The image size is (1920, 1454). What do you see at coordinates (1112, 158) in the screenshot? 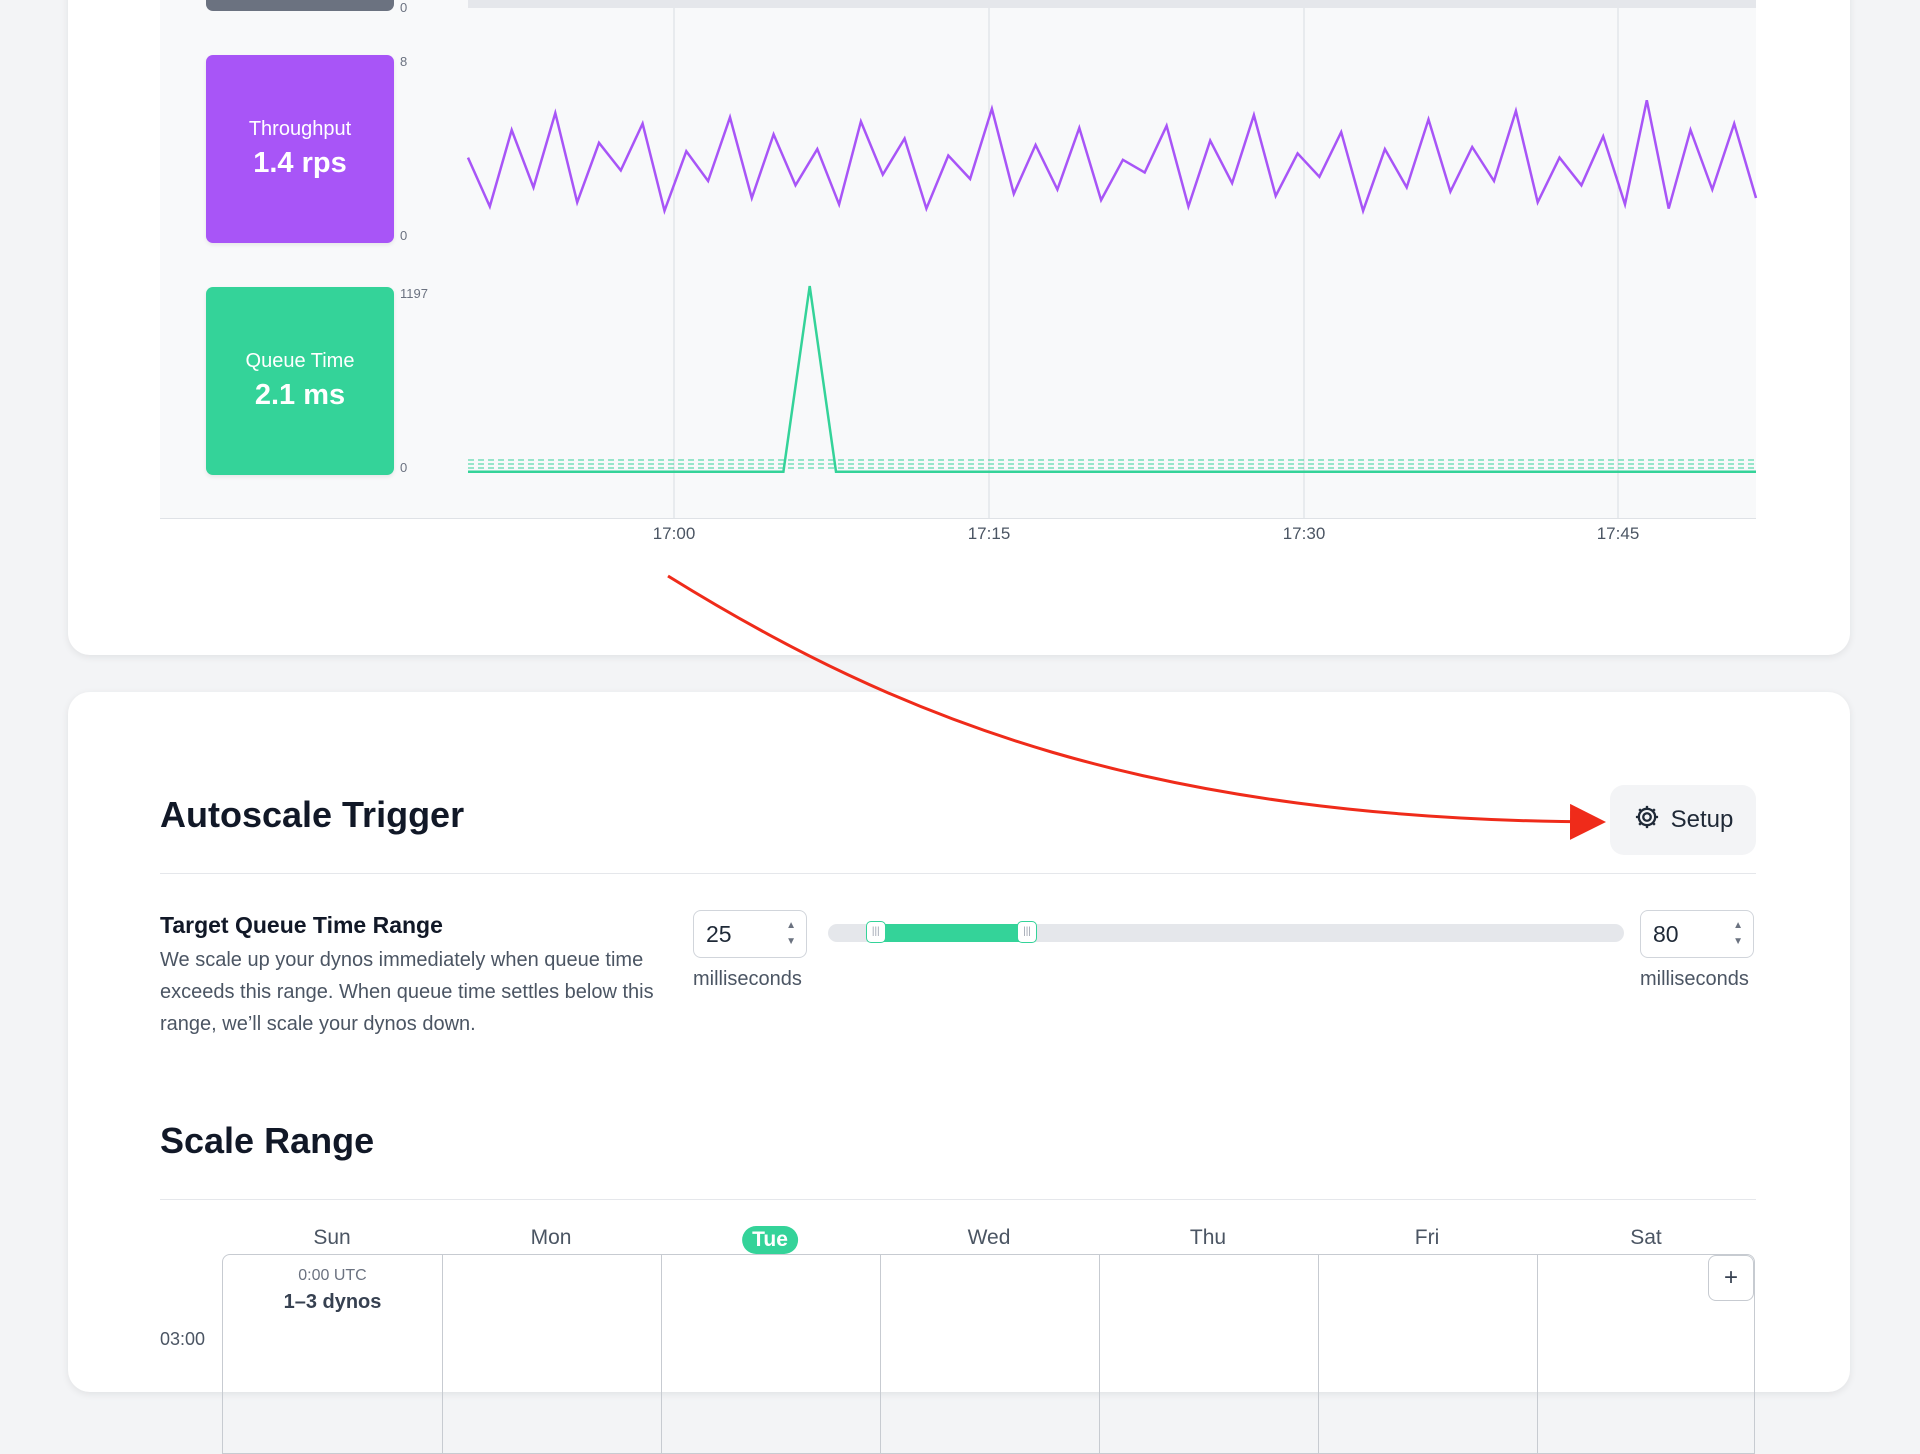
I see `throughput-series-line` at bounding box center [1112, 158].